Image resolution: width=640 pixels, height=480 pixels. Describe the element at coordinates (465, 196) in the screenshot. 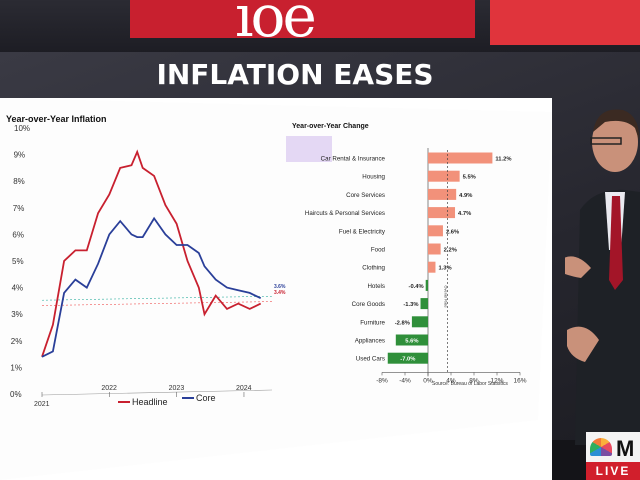

I see `bar-value-label: 4.9%` at that location.